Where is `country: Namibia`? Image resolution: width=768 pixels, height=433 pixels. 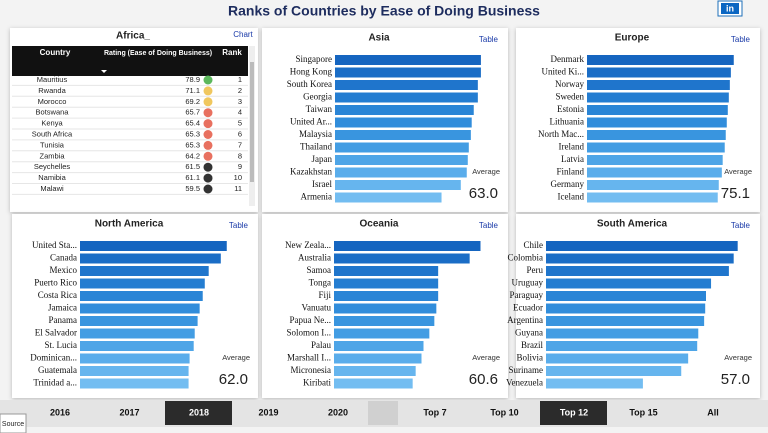 country: Namibia is located at coordinates (52, 177).